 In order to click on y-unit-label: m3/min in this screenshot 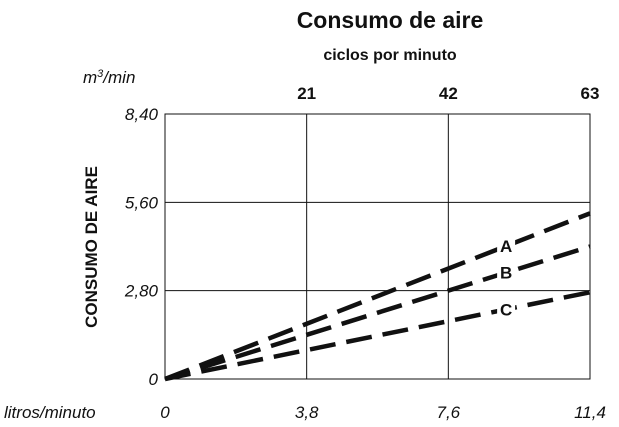, I will do `click(109, 77)`.